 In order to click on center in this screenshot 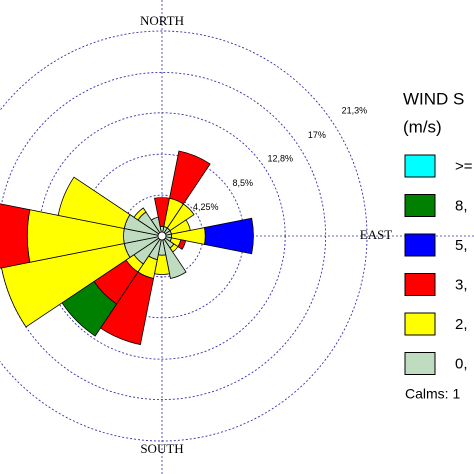, I will do `click(162, 236)`.